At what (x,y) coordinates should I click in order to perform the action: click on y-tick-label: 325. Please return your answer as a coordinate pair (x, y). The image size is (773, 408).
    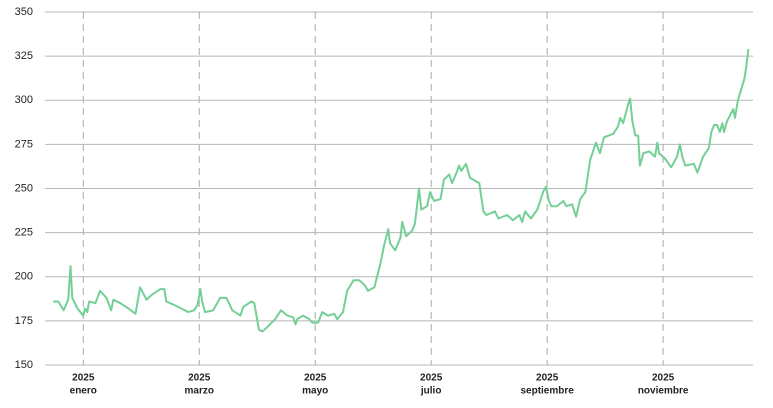
    Looking at the image, I should click on (24, 56).